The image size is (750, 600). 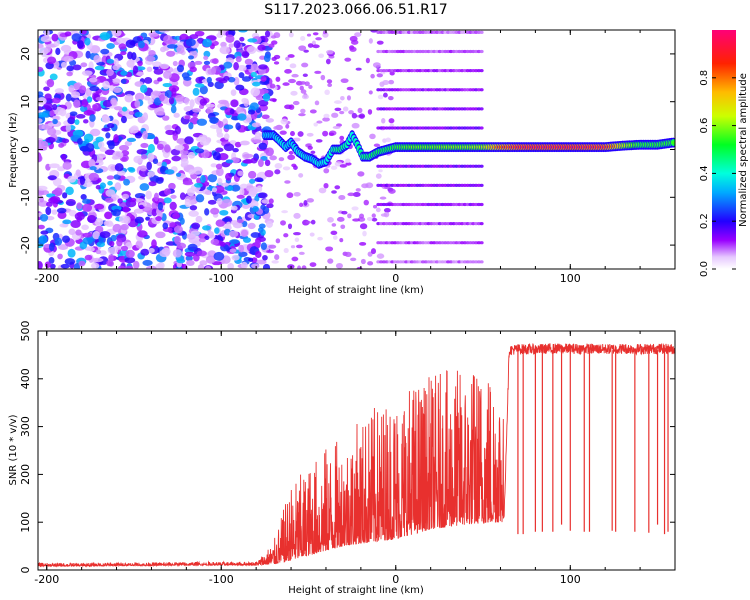 I want to click on bottom-y-tick-label: 300, so click(x=25, y=426).